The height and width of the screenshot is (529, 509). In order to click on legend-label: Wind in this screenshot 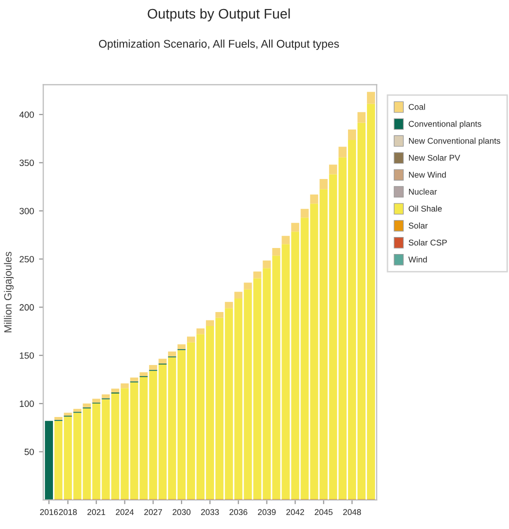, I will do `click(417, 259)`.